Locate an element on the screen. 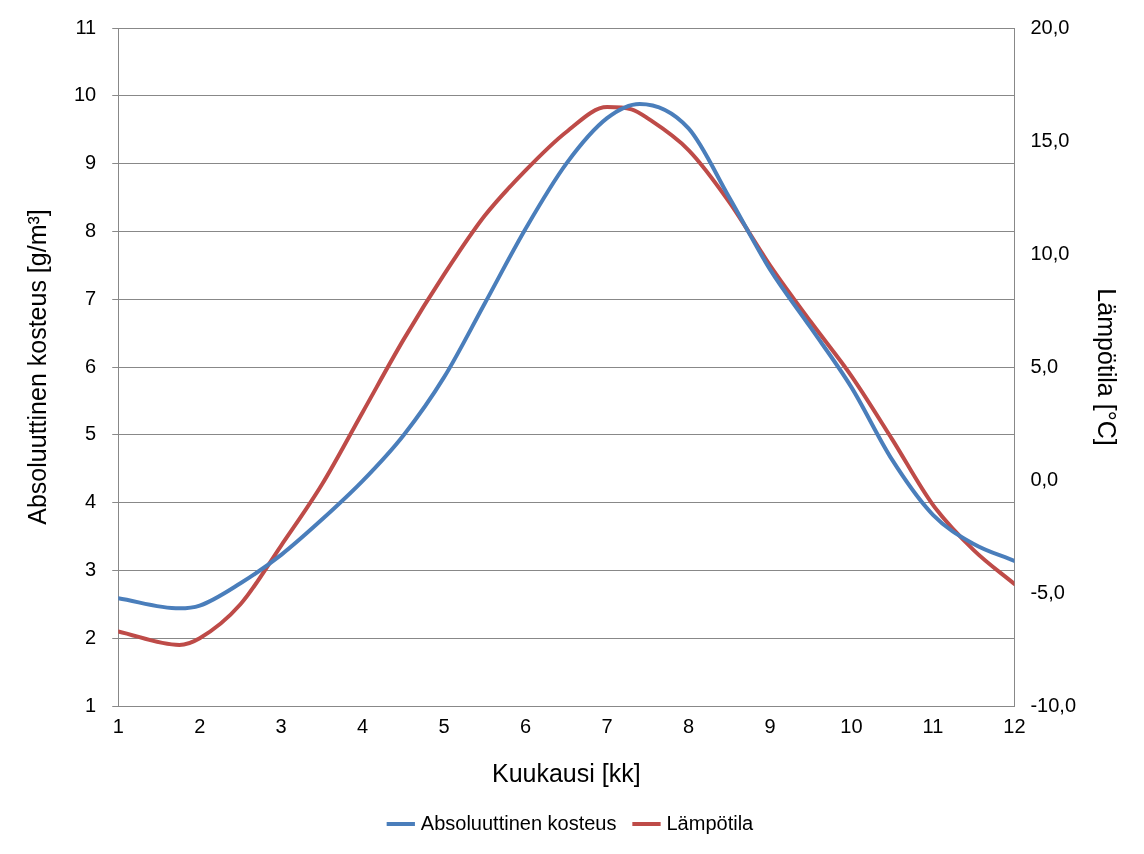 Image resolution: width=1144 pixels, height=854 pixels. y-tick-label: 7 is located at coordinates (91, 297).